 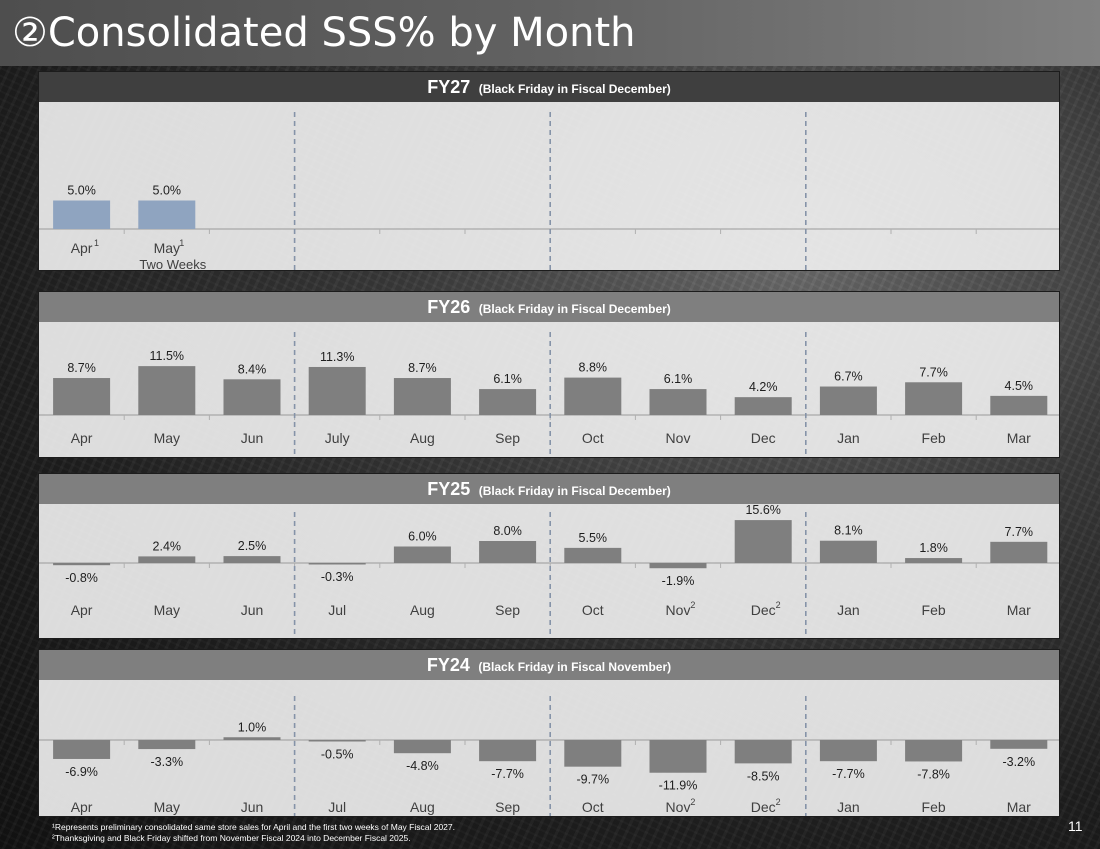 I want to click on fy25-tick-label-feb: Feb, so click(x=934, y=610).